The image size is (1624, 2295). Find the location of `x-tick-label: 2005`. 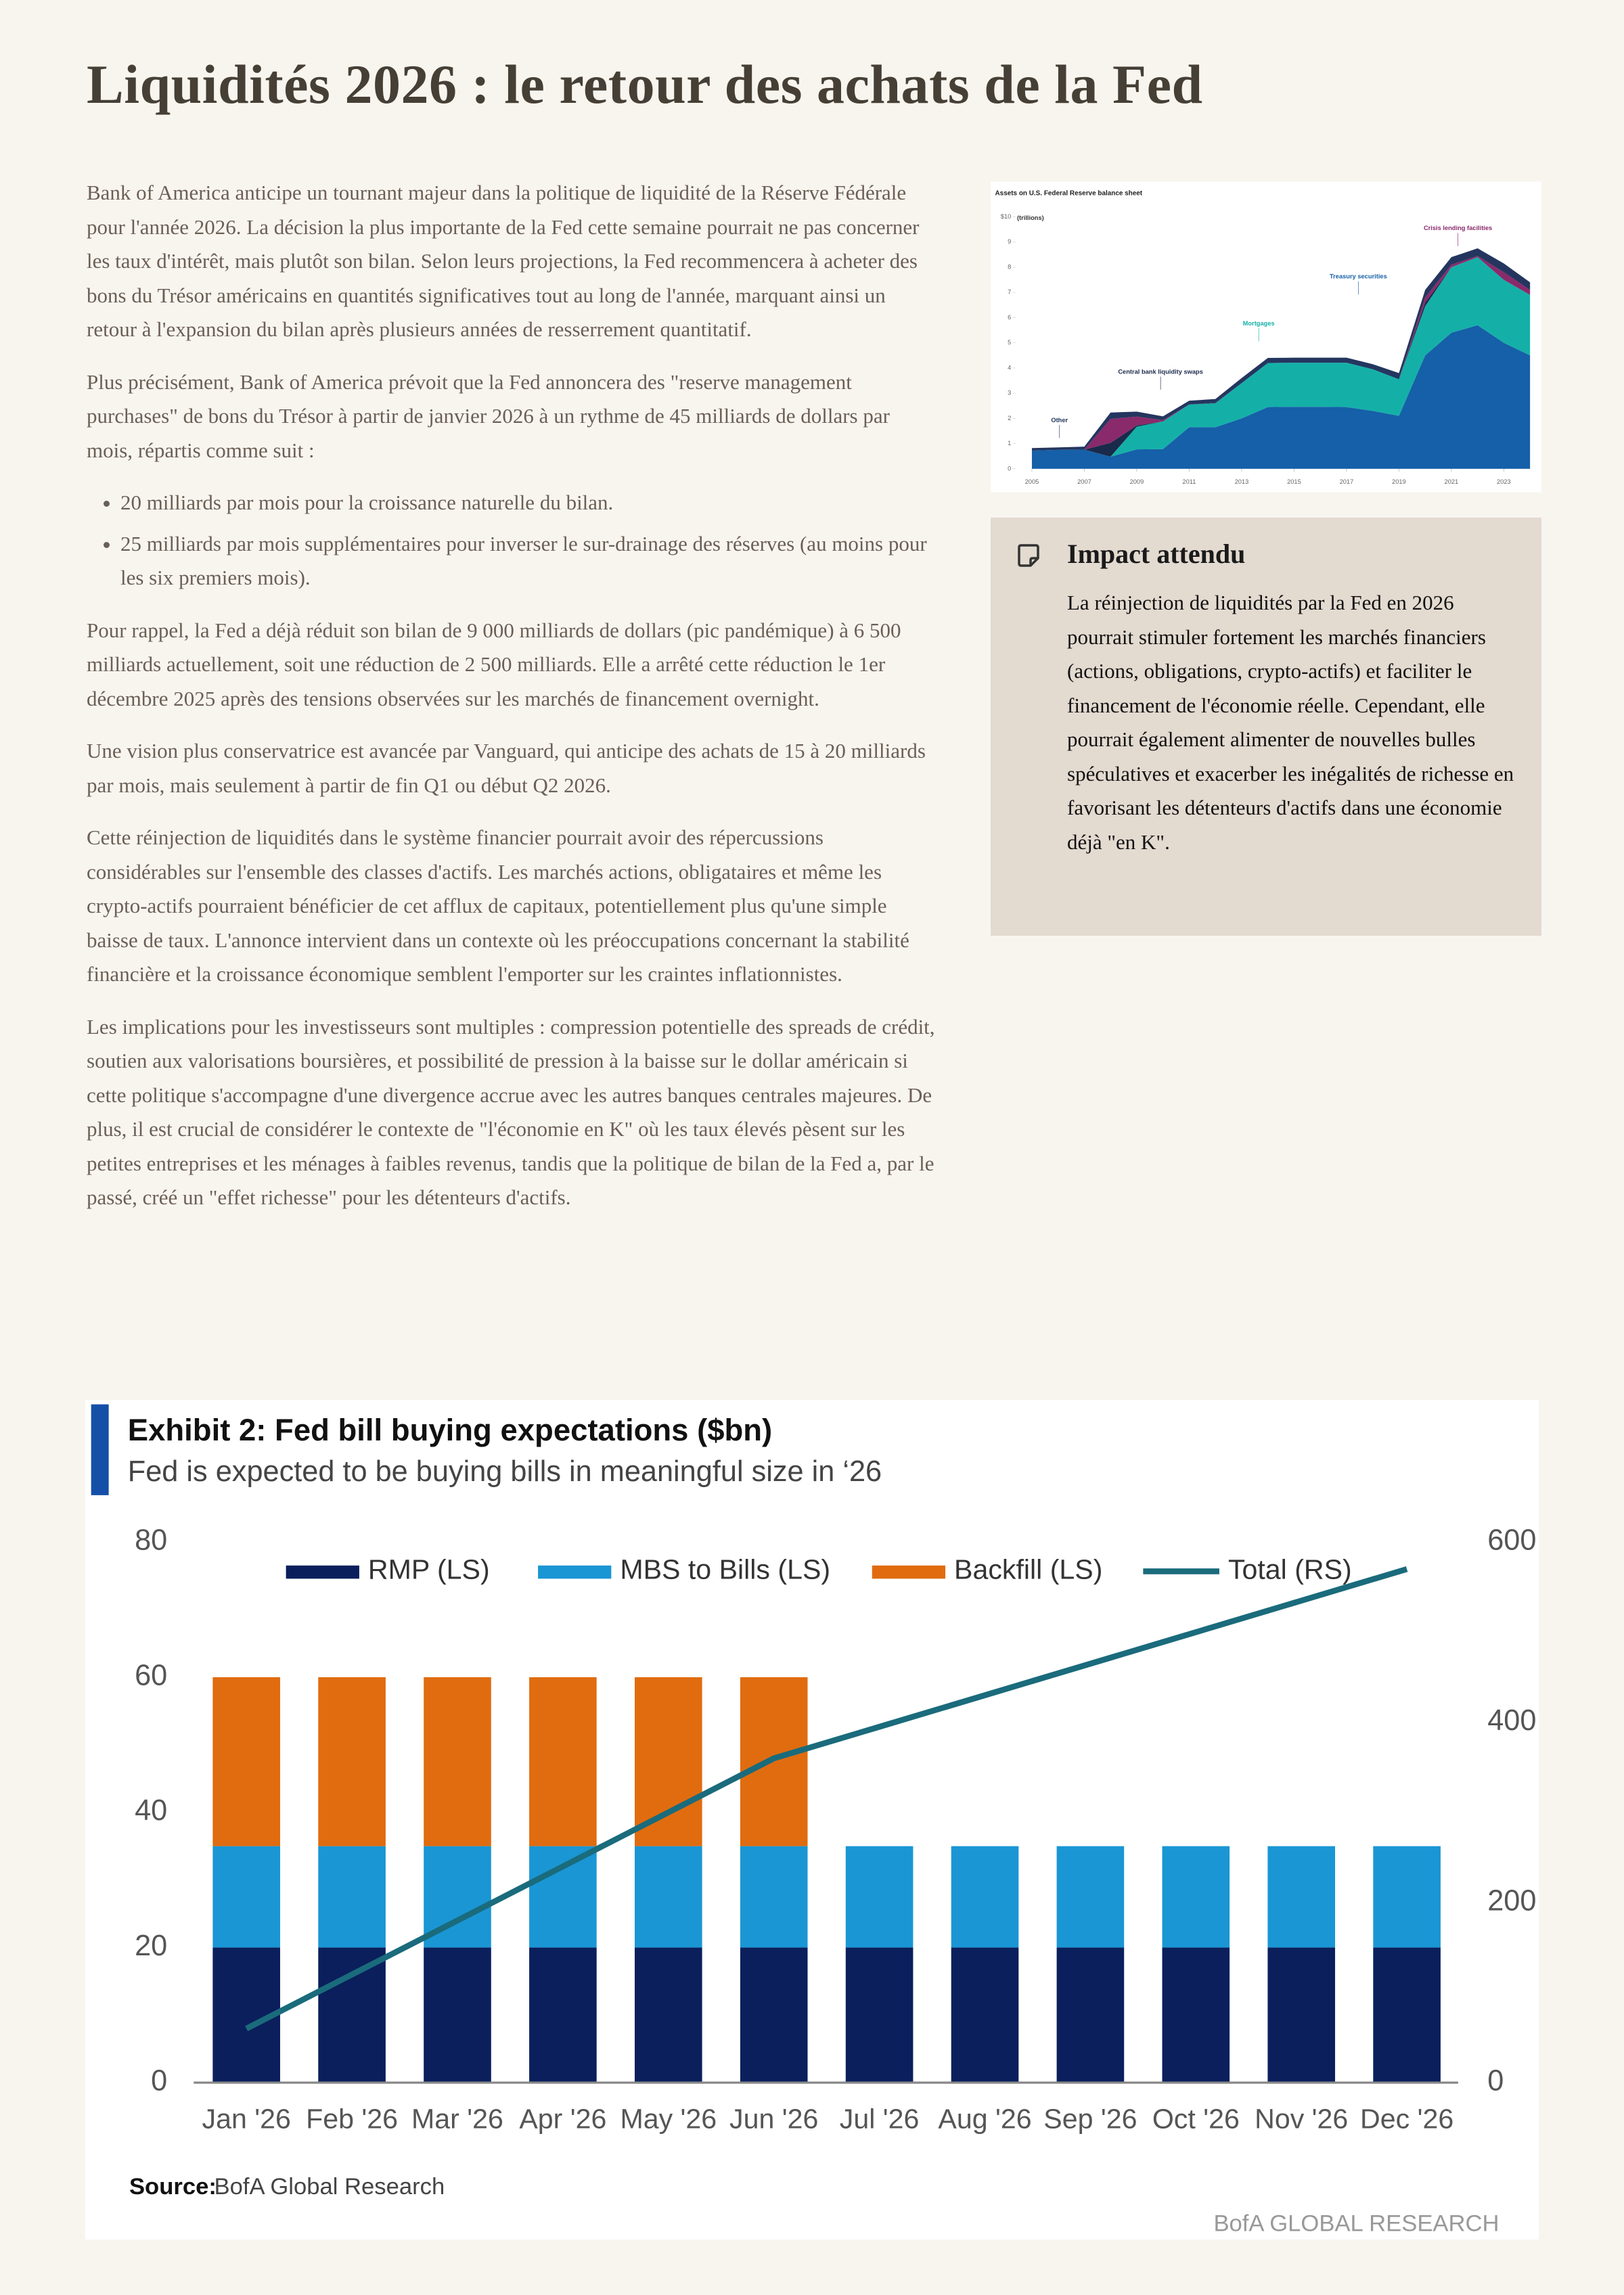

x-tick-label: 2005 is located at coordinates (1032, 481).